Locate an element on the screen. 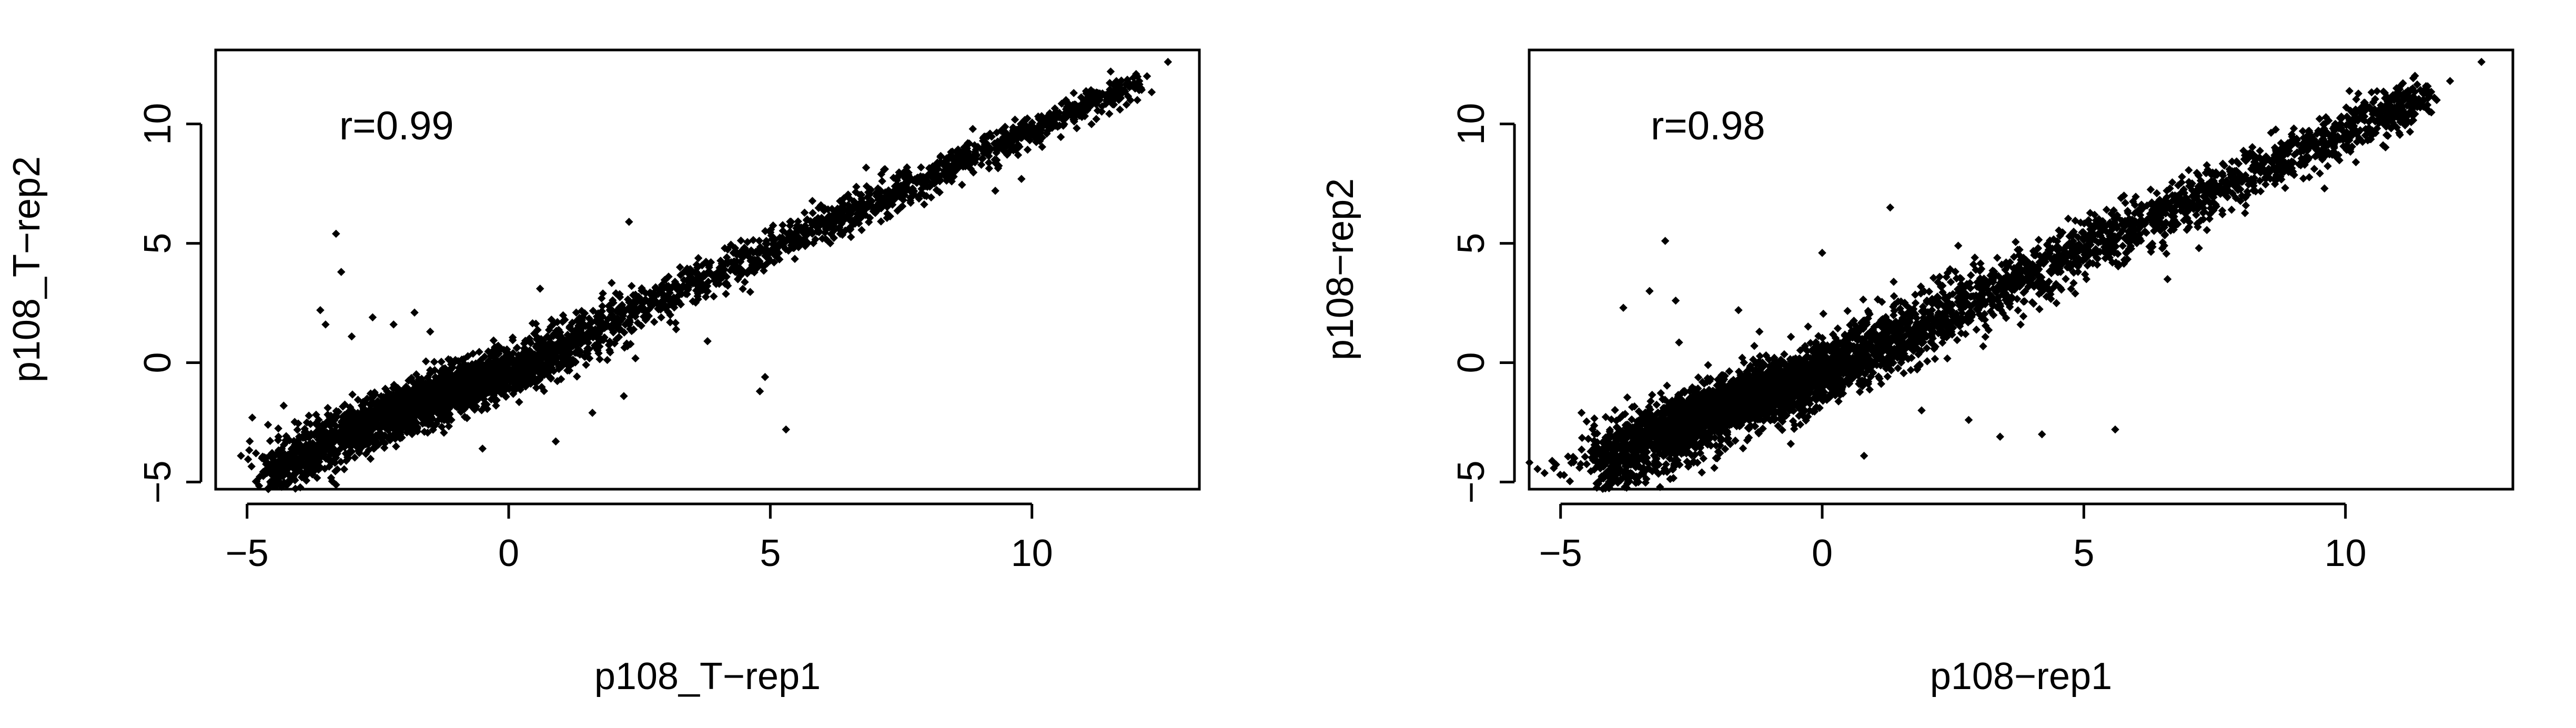  x-tick-label: 10 is located at coordinates (1032, 553).